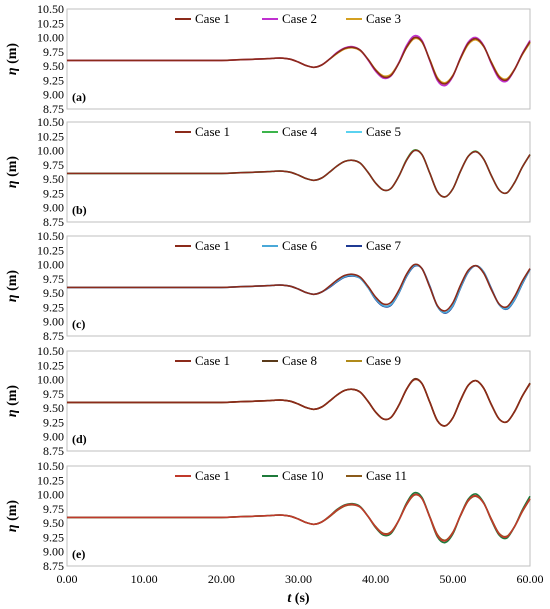  What do you see at coordinates (530, 579) in the screenshot?
I see `x-tick-label: 60.00` at bounding box center [530, 579].